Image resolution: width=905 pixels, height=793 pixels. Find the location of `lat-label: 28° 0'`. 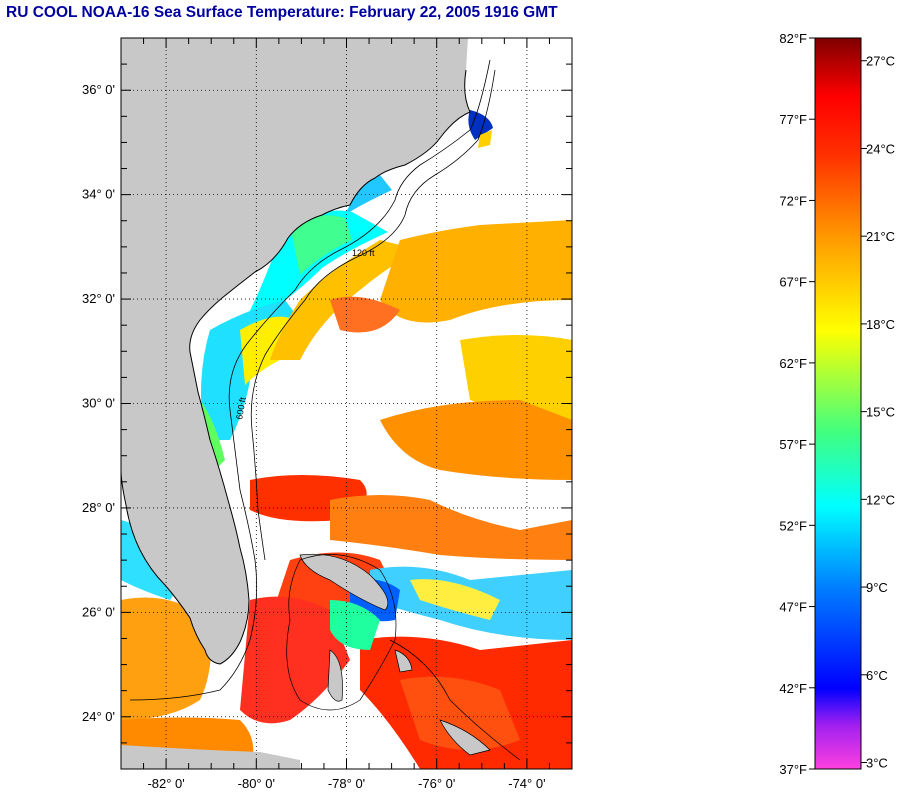

lat-label: 28° 0' is located at coordinates (98, 507).